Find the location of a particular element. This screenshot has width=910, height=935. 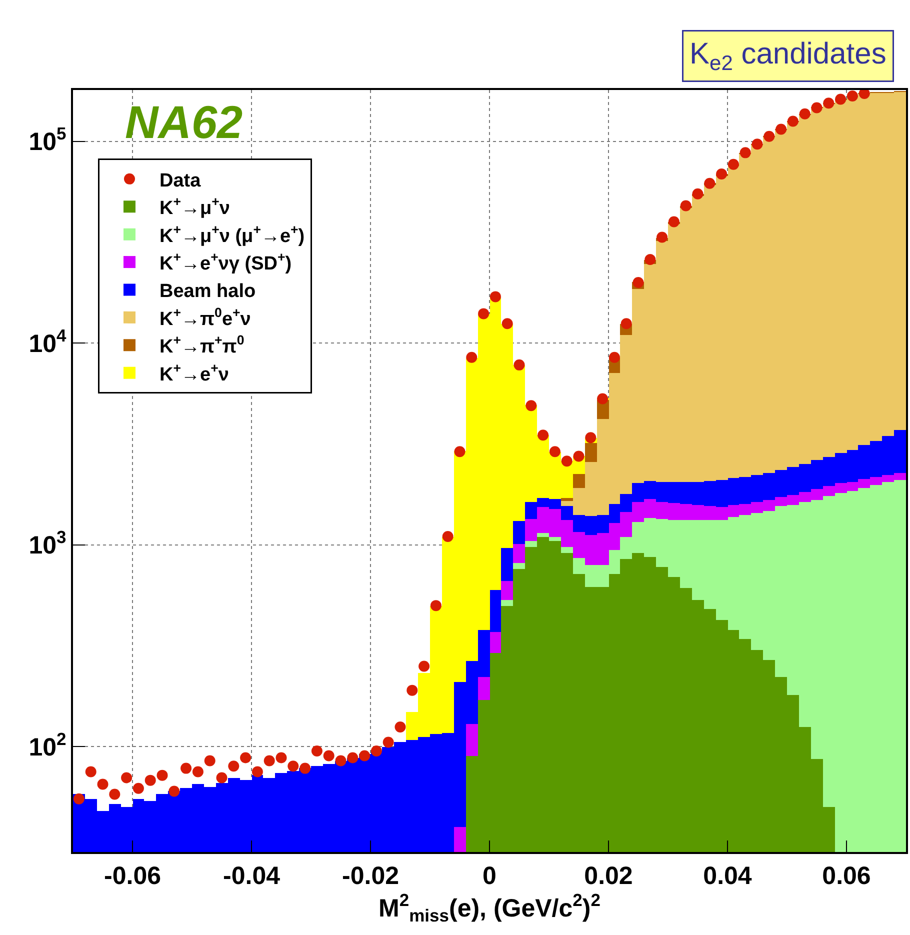

y-tick-label: 10$^{5}$ is located at coordinates (47, 140).